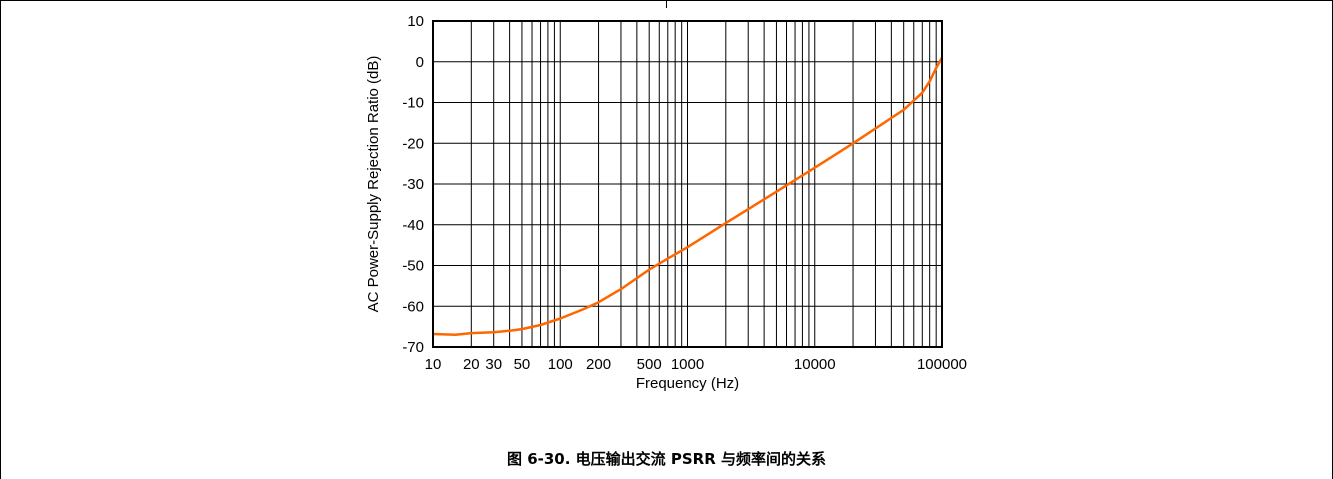 The image size is (1333, 479). Describe the element at coordinates (415, 21) in the screenshot. I see `y-tick-label: 10` at that location.